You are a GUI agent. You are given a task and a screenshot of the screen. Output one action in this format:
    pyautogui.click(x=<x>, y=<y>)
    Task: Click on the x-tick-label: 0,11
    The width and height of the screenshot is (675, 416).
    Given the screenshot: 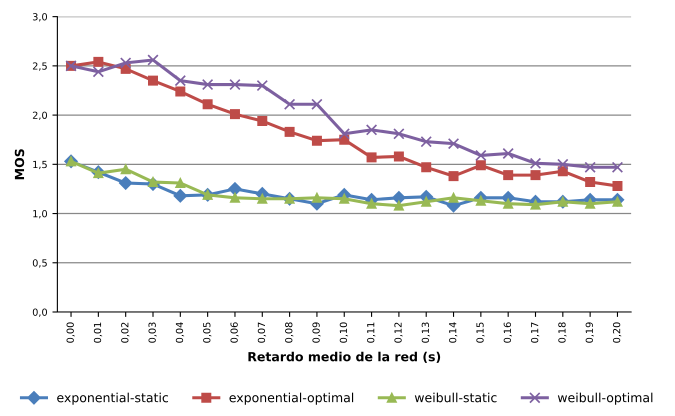 What is the action you would take?
    pyautogui.click(x=371, y=332)
    